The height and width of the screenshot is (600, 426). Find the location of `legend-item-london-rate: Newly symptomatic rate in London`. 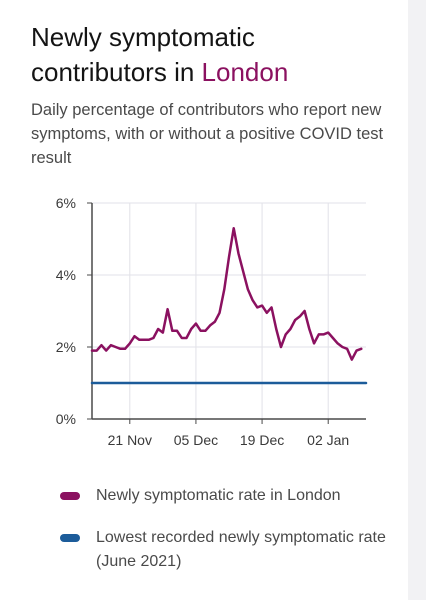

legend-item-london-rate: Newly symptomatic rate in London is located at coordinates (230, 496).